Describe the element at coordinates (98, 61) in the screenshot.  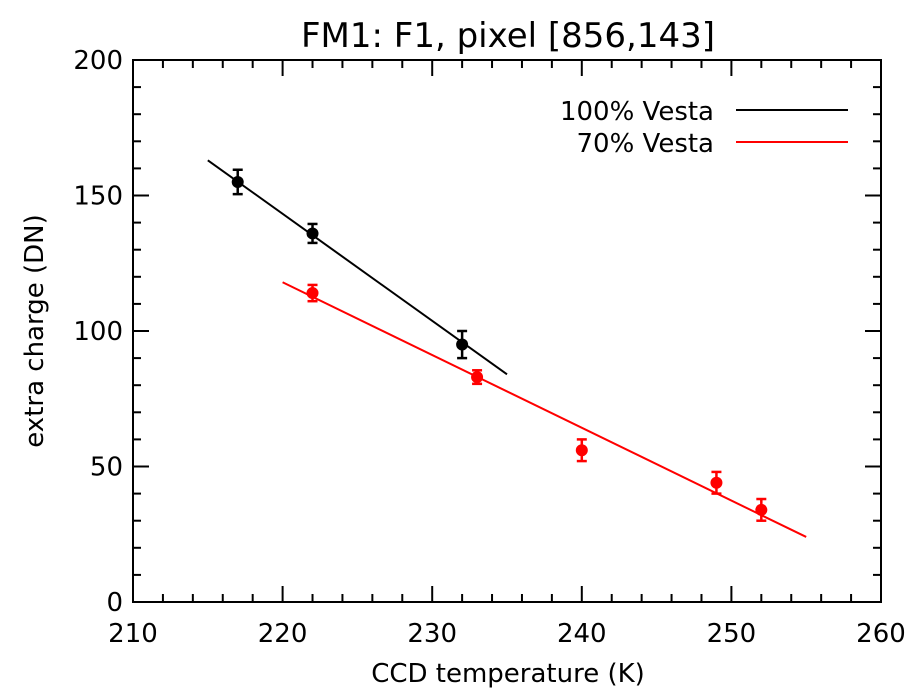
I see `y-tick-label: 200` at that location.